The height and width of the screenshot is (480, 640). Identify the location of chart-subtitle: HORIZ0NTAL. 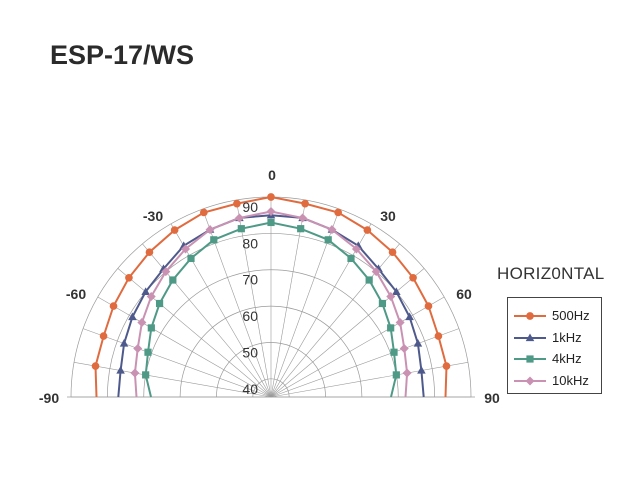
(551, 273).